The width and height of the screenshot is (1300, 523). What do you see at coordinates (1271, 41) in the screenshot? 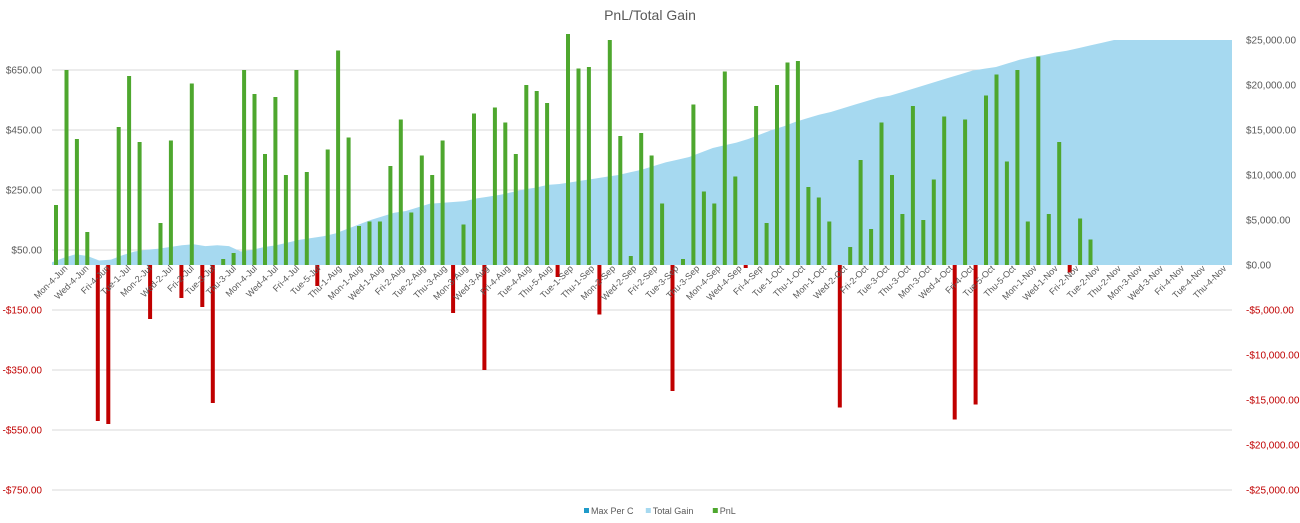
I see `right-tick-label: $25,000.00` at bounding box center [1271, 41].